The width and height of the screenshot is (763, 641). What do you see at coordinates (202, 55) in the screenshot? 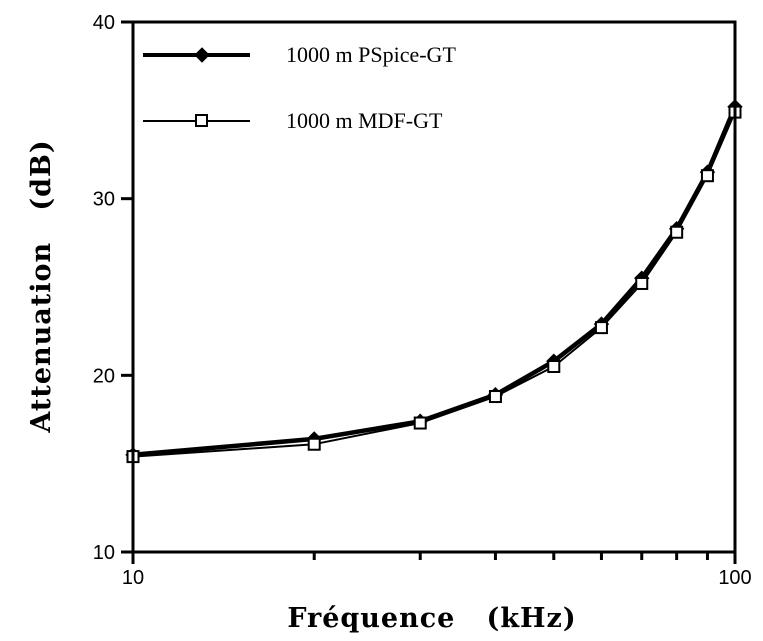
I see `legend-marker-pspice` at bounding box center [202, 55].